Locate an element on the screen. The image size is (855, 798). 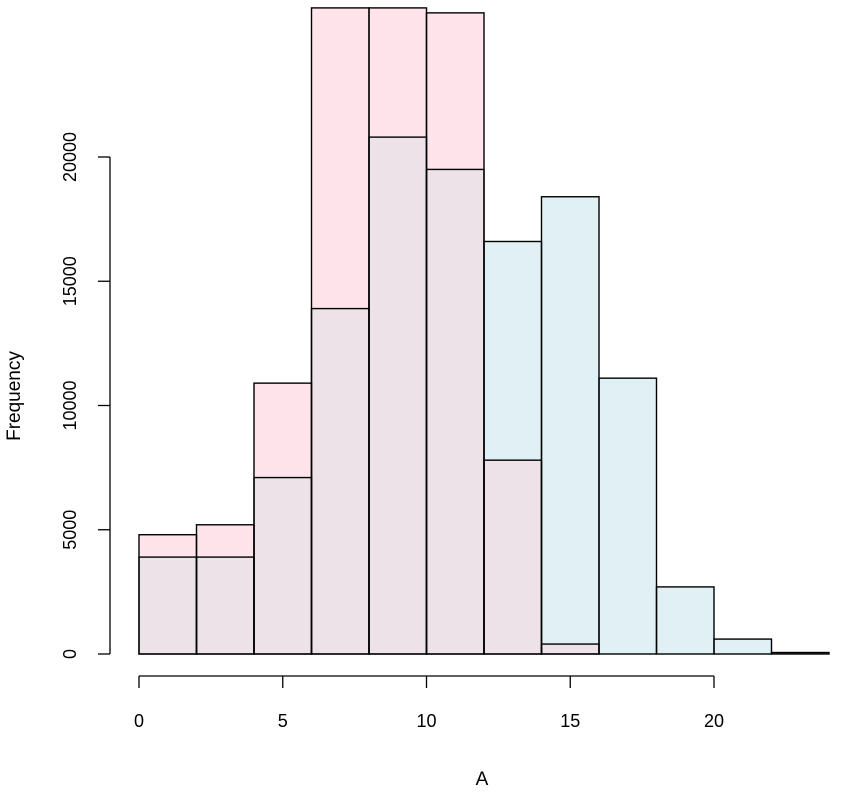
x-tick-label: 10 is located at coordinates (426, 721).